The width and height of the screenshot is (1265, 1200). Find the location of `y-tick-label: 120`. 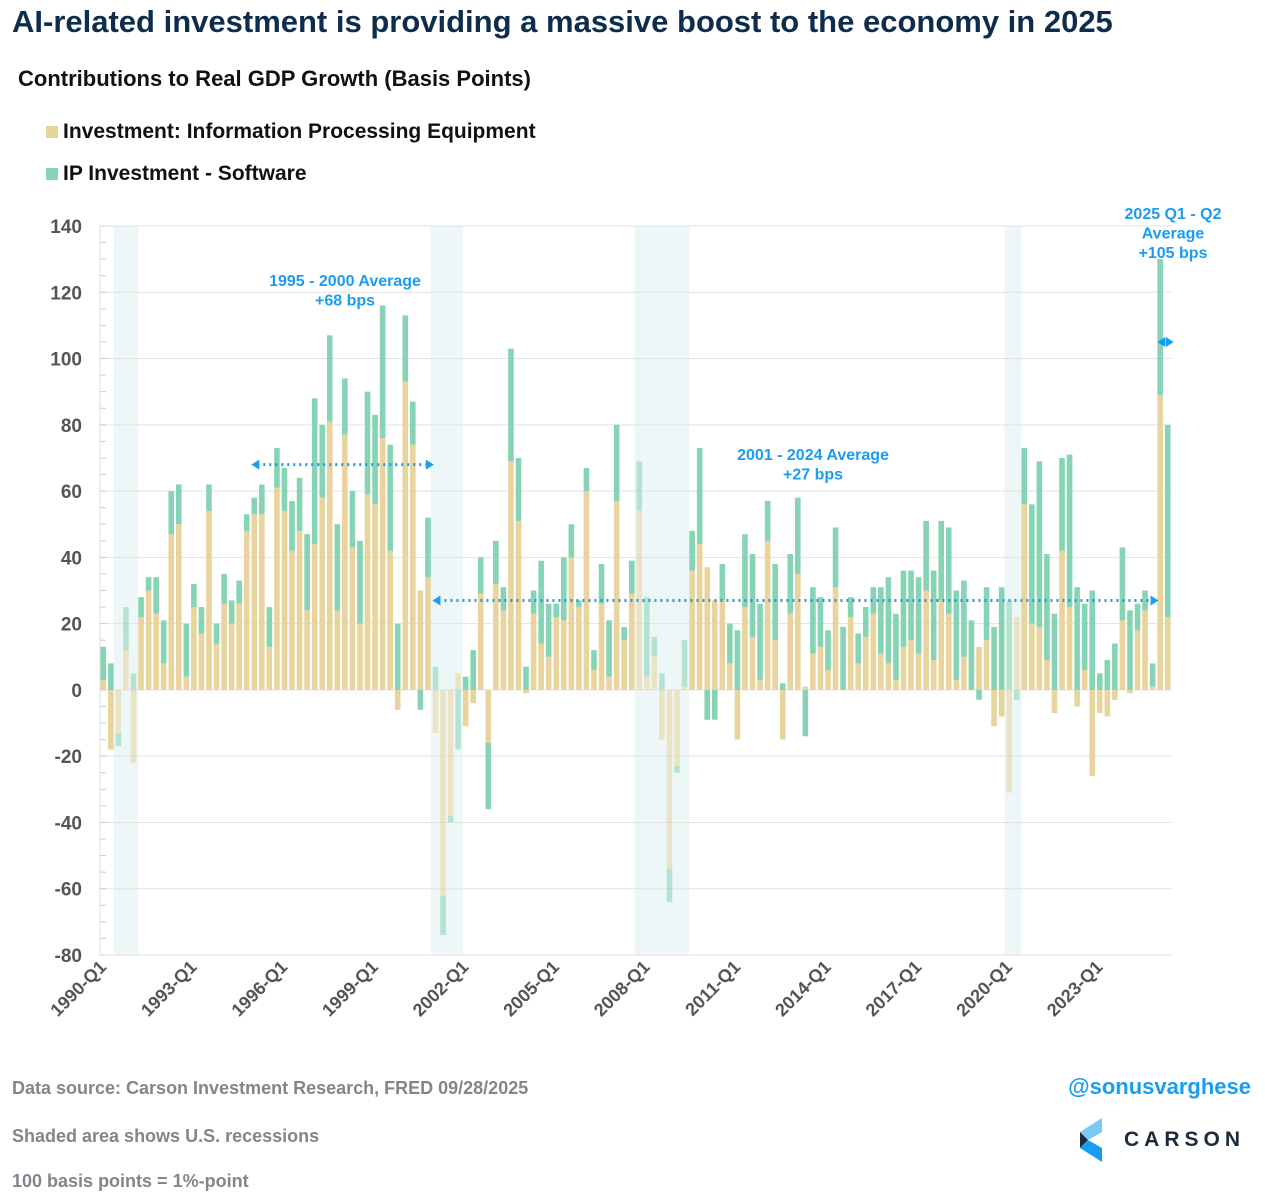

y-tick-label: 120 is located at coordinates (66, 293).